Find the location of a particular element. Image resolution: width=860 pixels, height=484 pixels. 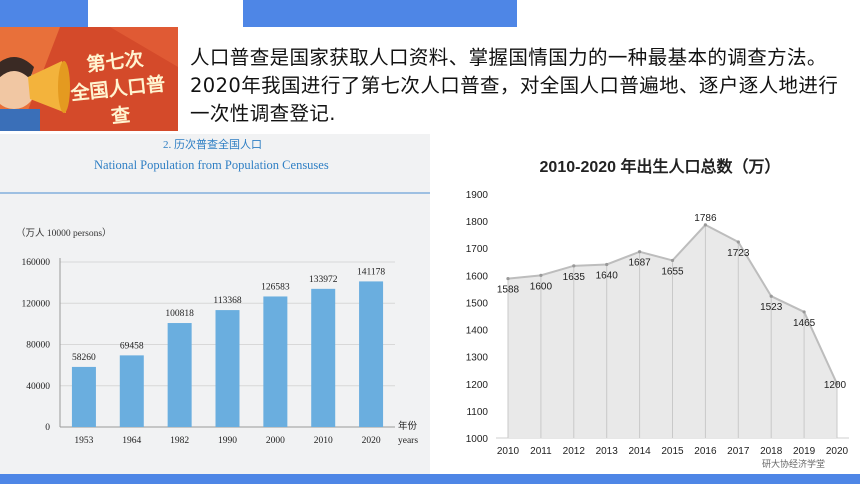

top-accent-bar-center is located at coordinates (380, 13).